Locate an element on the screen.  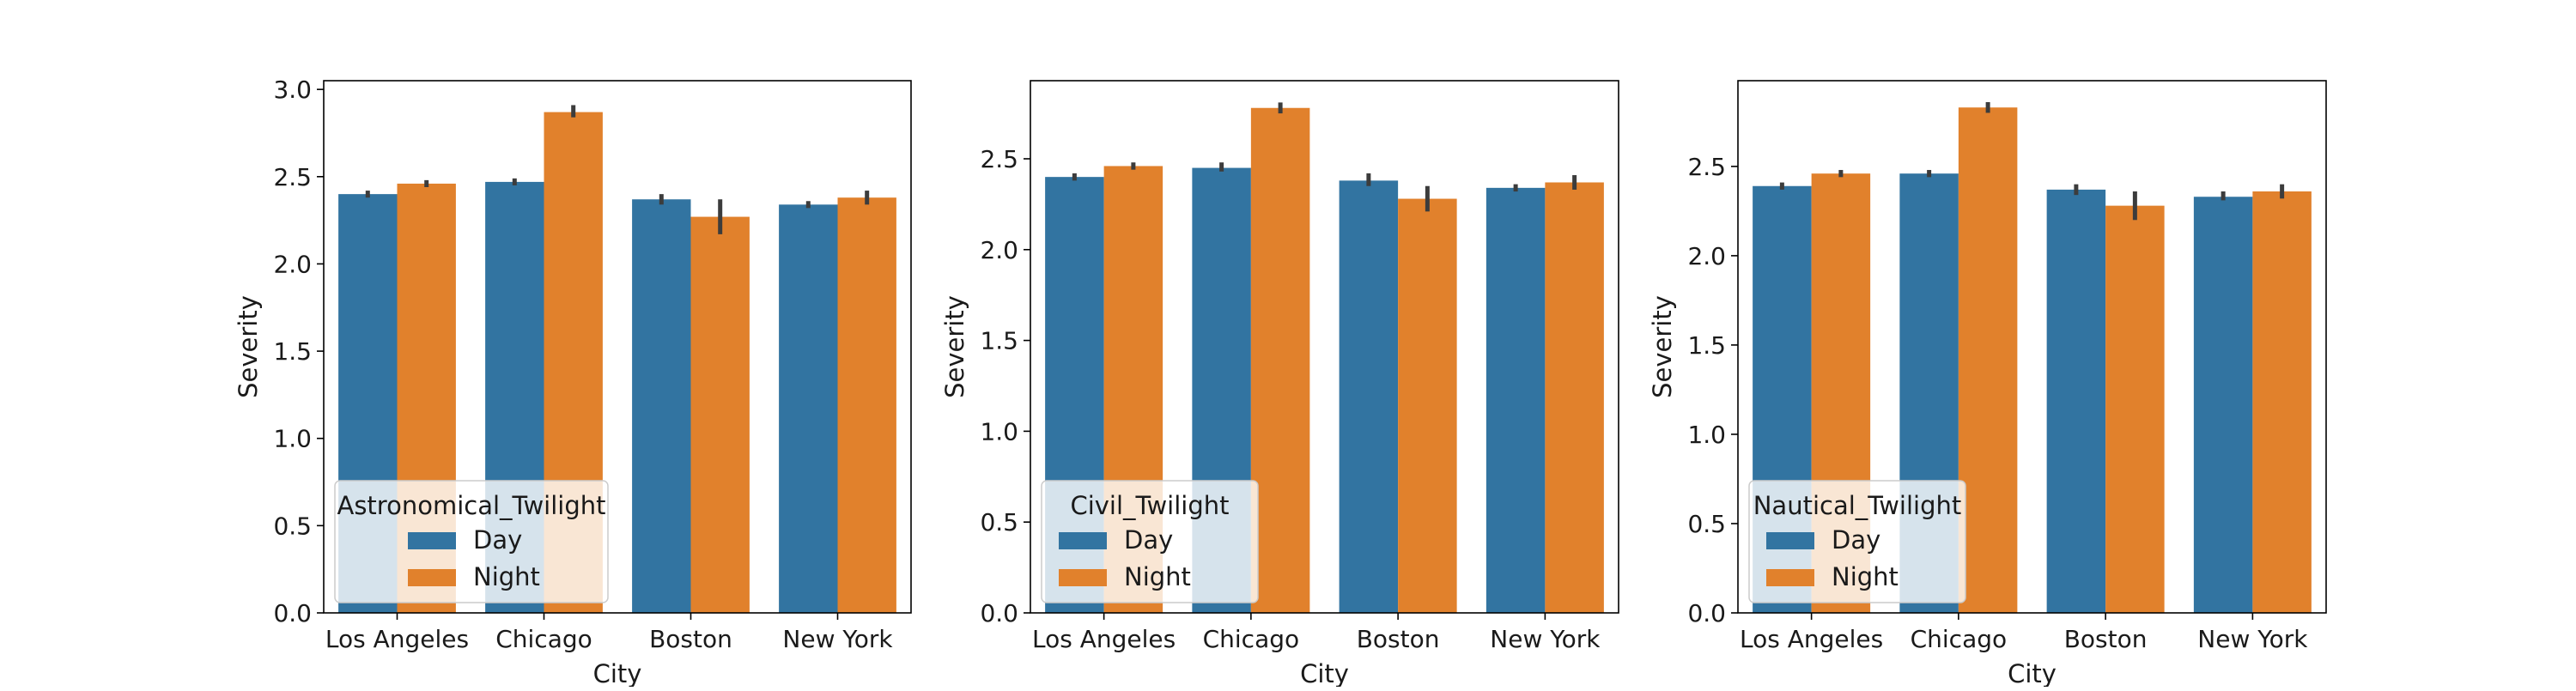
legend-title: Nautical_Twilight is located at coordinates (1858, 505).